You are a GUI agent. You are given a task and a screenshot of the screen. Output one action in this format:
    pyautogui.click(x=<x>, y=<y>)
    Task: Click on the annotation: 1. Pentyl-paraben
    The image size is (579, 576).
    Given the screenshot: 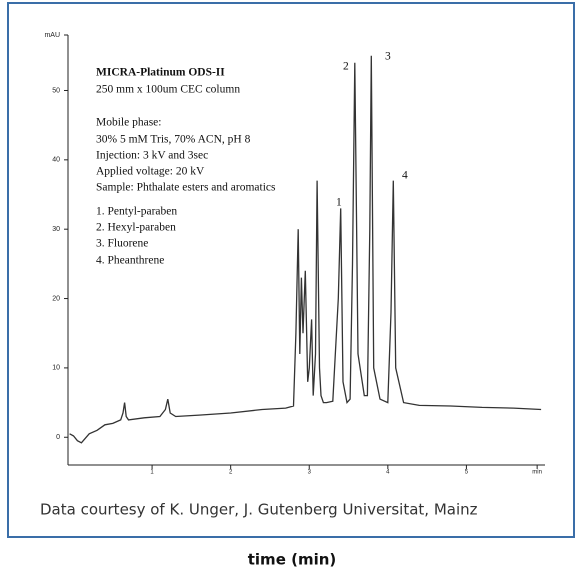 What is the action you would take?
    pyautogui.click(x=136, y=212)
    